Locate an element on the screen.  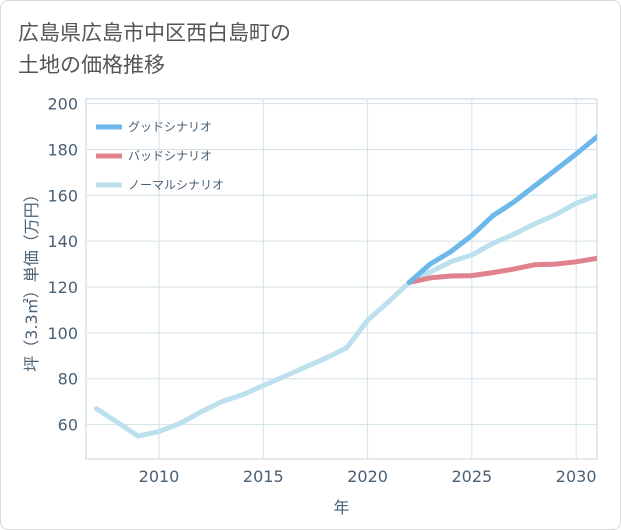
x-axis-ticks: 2010 2015 2020 2025 2030 is located at coordinates (368, 476).